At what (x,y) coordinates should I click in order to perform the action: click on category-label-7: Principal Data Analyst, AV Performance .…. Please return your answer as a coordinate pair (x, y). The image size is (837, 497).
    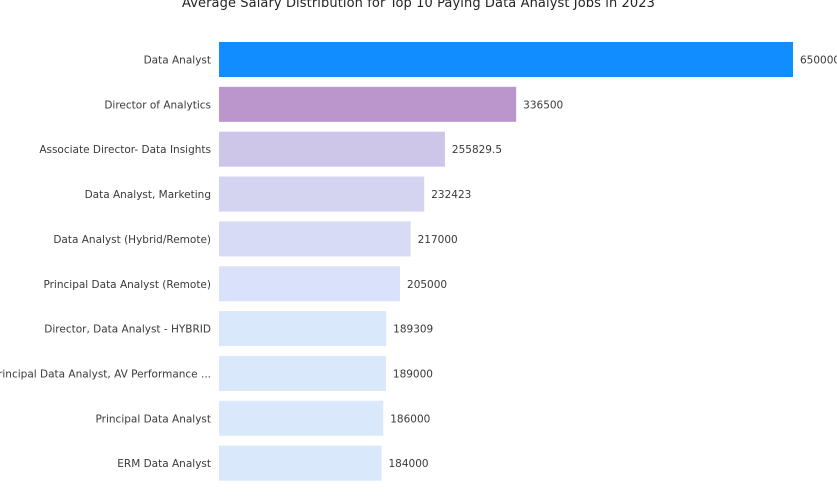
    Looking at the image, I should click on (105, 374).